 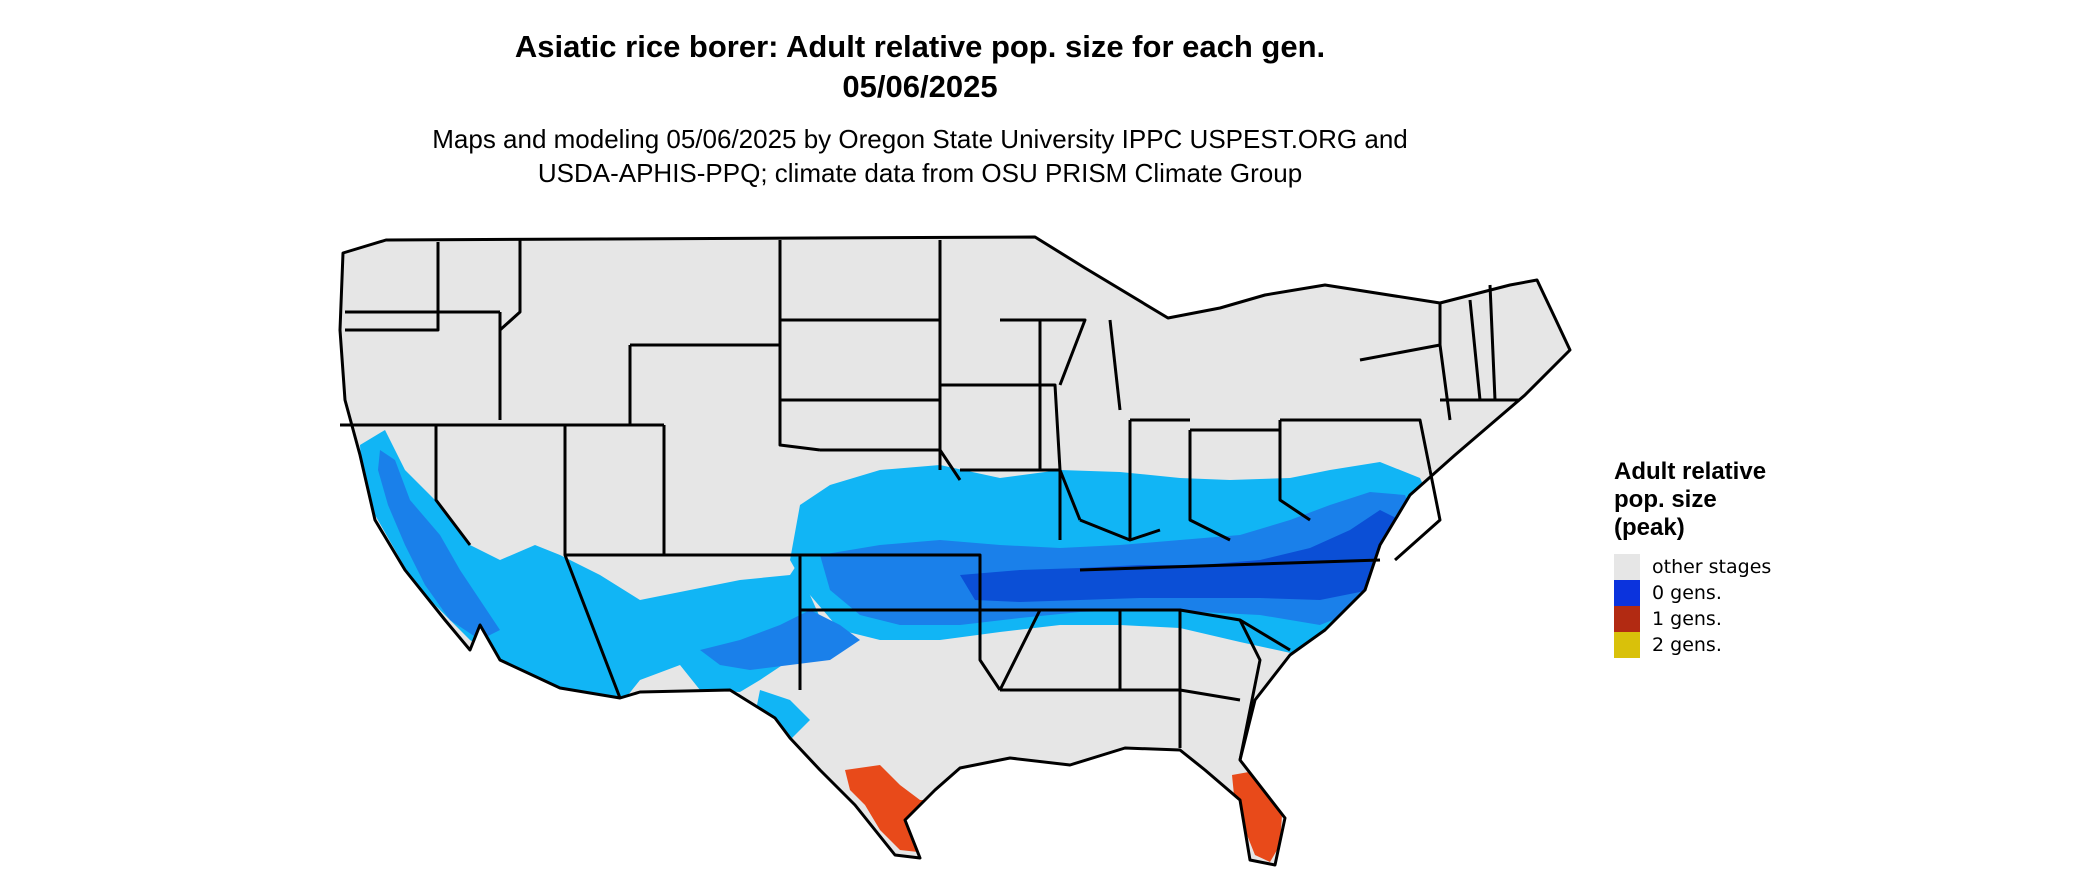 What do you see at coordinates (1687, 593) in the screenshot?
I see `legend-label: 0 gens.` at bounding box center [1687, 593].